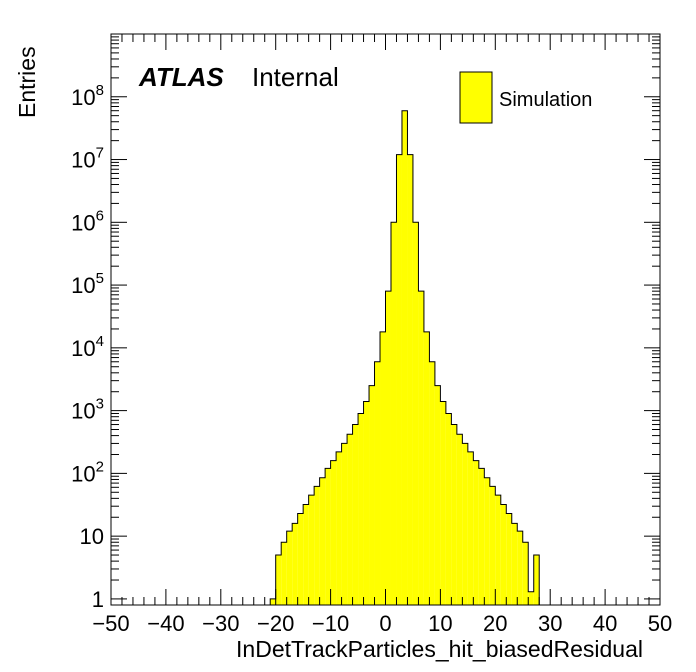 The height and width of the screenshot is (672, 696). What do you see at coordinates (87, 472) in the screenshot?
I see `y-tick-label: 10²` at bounding box center [87, 472].